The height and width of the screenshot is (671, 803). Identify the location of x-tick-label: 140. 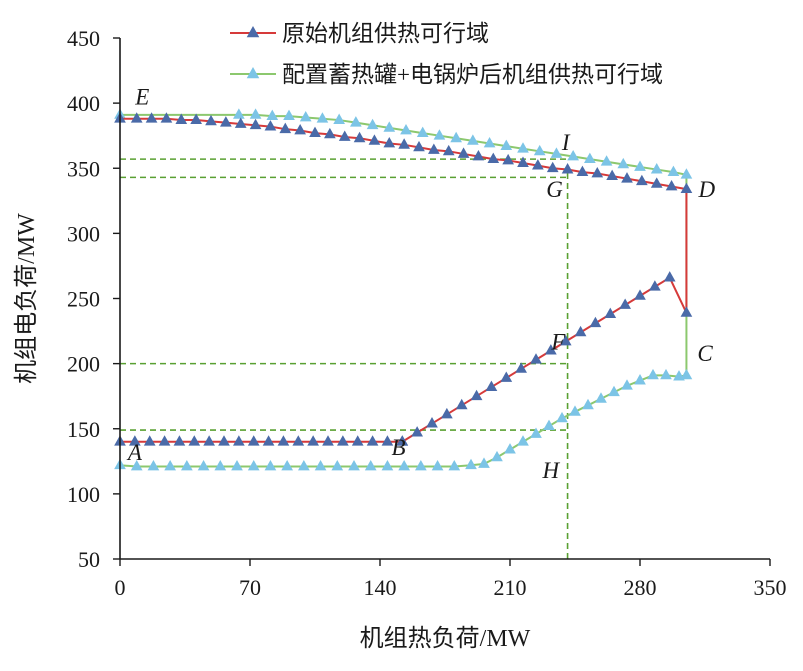
(380, 587).